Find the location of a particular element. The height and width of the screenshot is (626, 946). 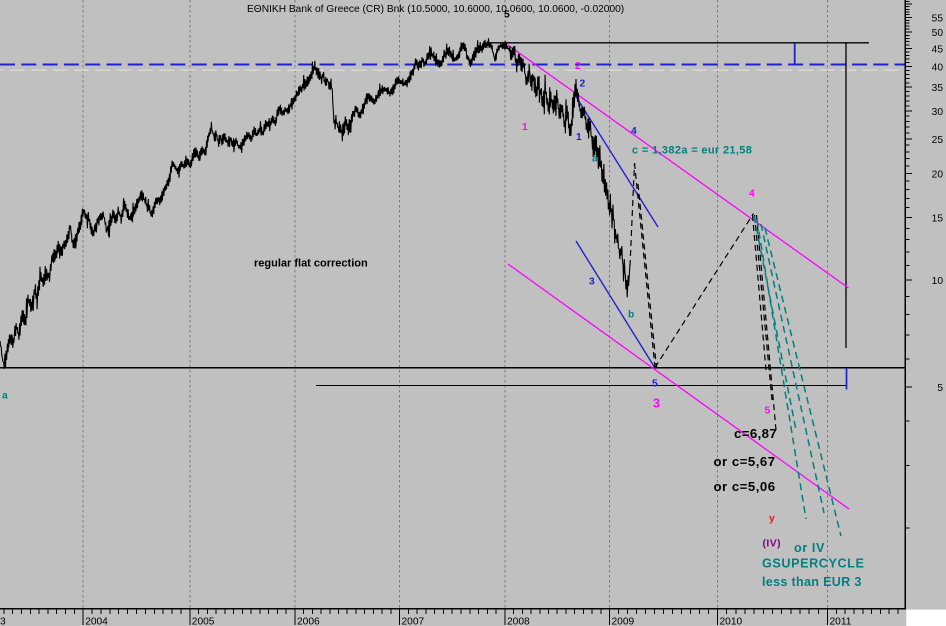

svg-text: 25 is located at coordinates (938, 140).